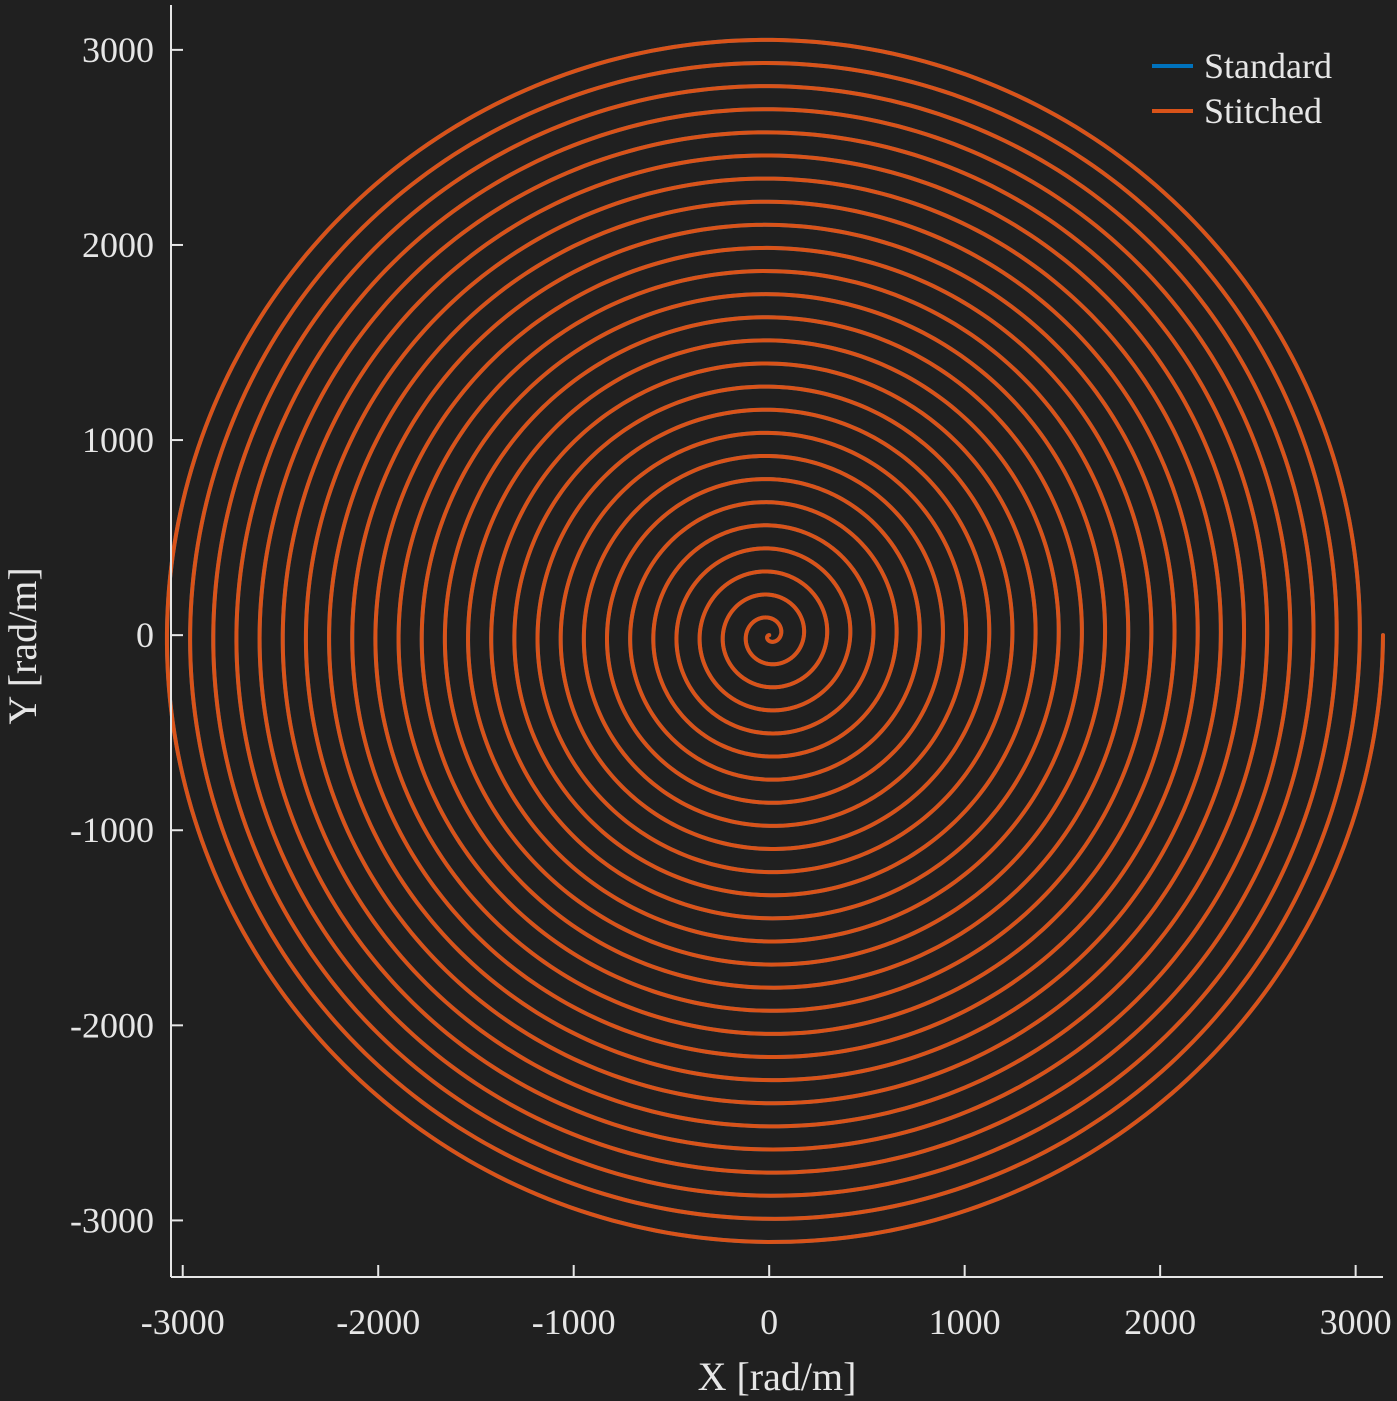  What do you see at coordinates (22, 645) in the screenshot?
I see `y-axis-title: Y [rad/m]` at bounding box center [22, 645].